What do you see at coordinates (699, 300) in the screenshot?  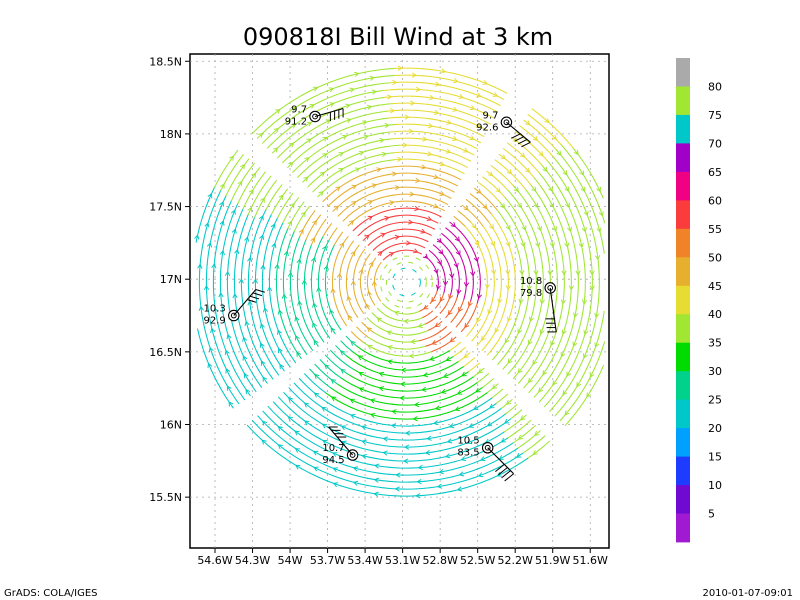 I see `colorbar: 5 10 15 20 25 30 35 40 45 50 55 60 65 70 75 80` at bounding box center [699, 300].